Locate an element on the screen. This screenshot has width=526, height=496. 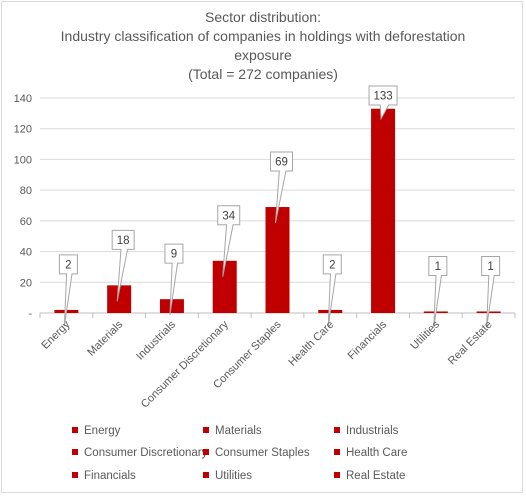
legend-item: Real Estate is located at coordinates (369, 476).